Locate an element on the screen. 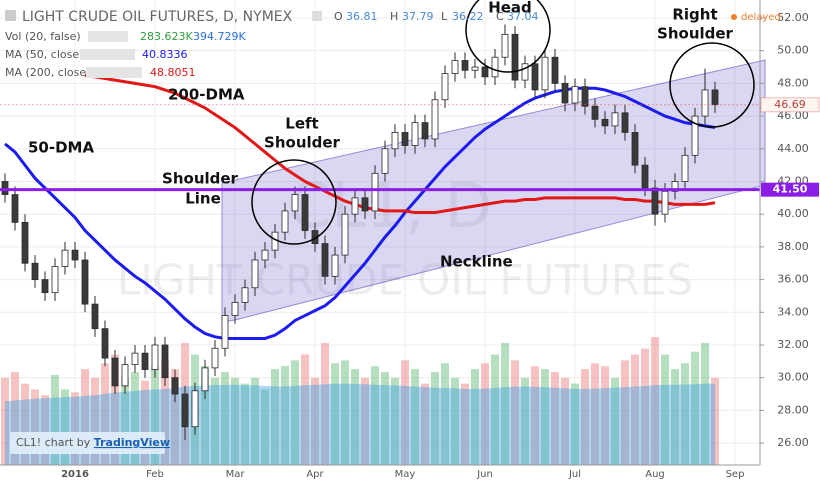  readout-label: O is located at coordinates (338, 16).